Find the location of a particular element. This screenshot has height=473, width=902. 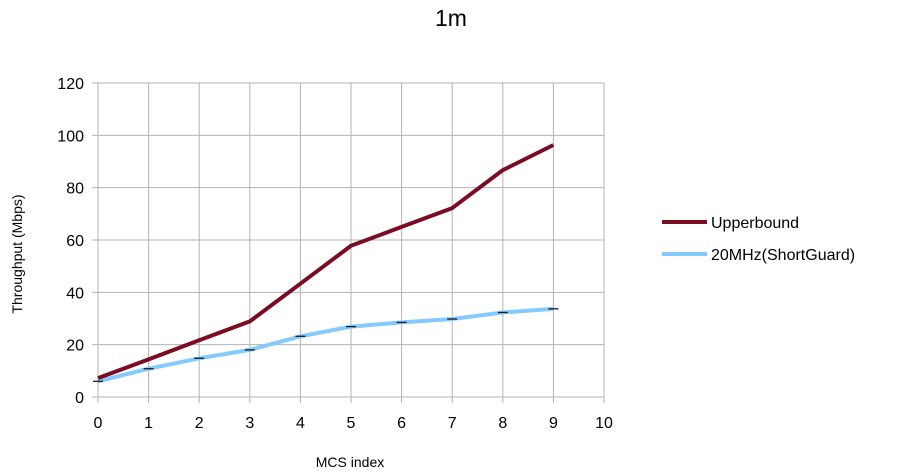

x-axis-label: MCS index is located at coordinates (350, 462).